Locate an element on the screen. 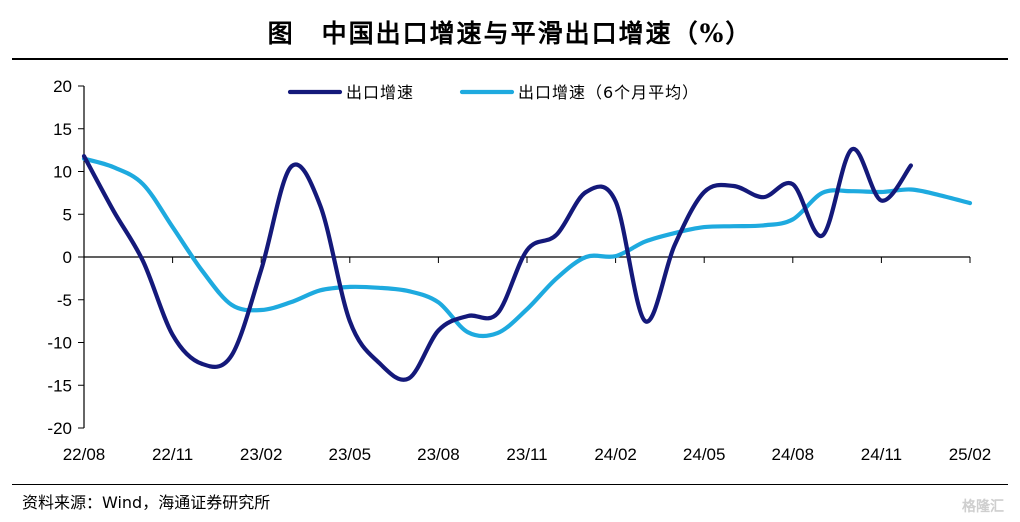 This screenshot has width=1020, height=522. y-tick-label: 20 is located at coordinates (62, 86).